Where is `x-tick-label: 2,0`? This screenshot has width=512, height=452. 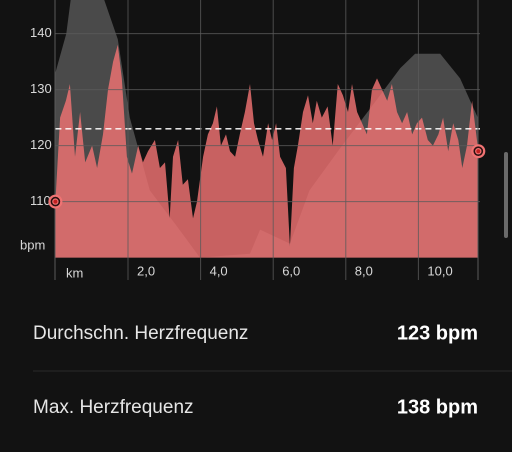
x-tick-label: 2,0 is located at coordinates (146, 270).